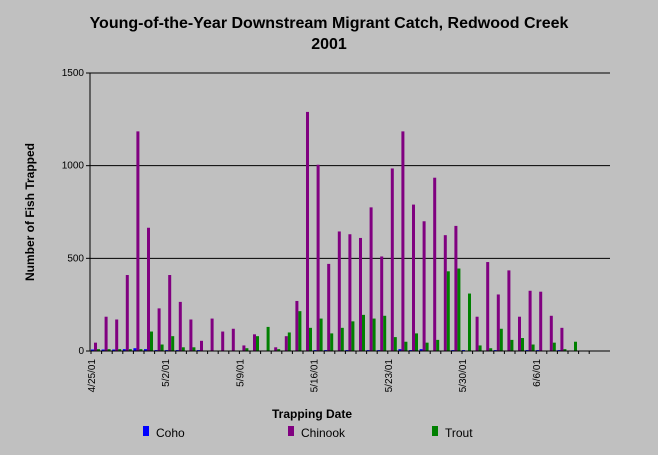  Describe the element at coordinates (315, 376) in the screenshot. I see `x-tick-label: 5/16/01` at that location.